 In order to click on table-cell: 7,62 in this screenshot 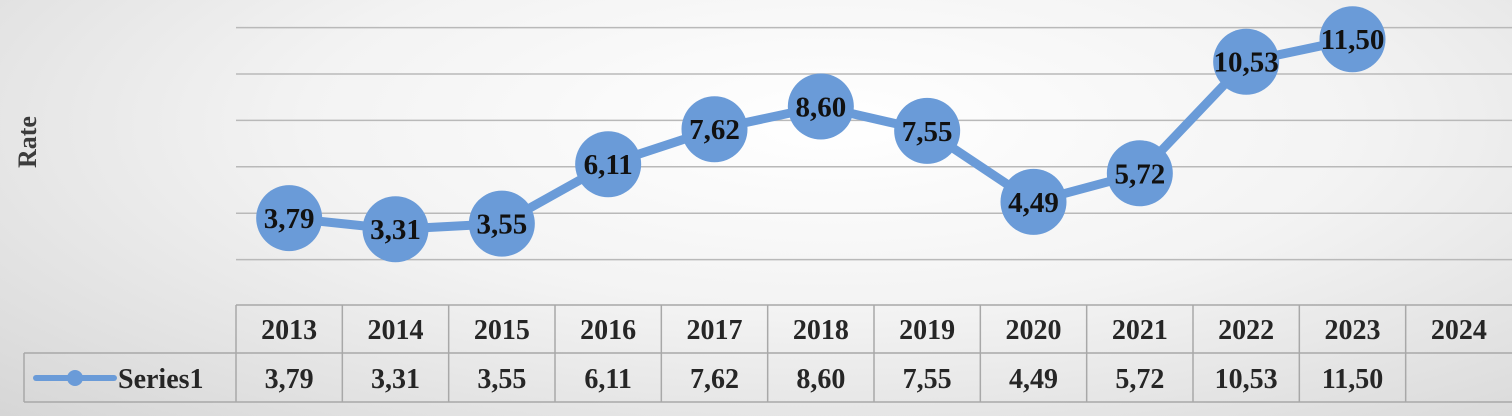, I will do `click(714, 379)`.